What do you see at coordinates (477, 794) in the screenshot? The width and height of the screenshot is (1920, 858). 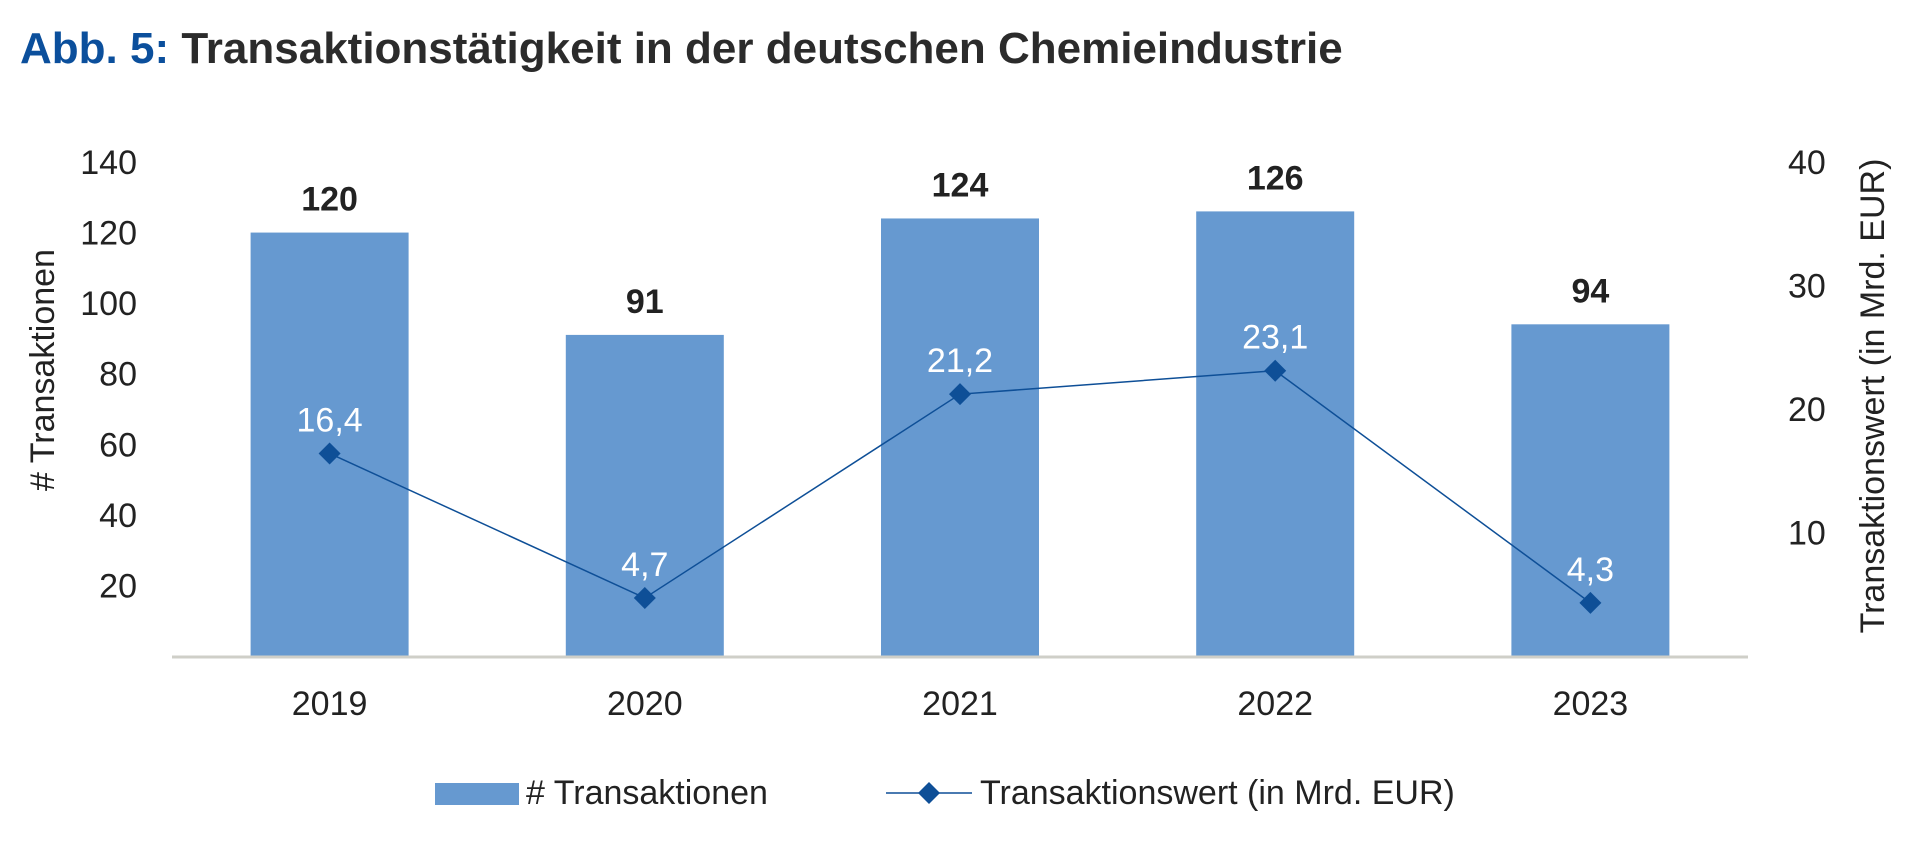 I see `legend-bar-swatch` at bounding box center [477, 794].